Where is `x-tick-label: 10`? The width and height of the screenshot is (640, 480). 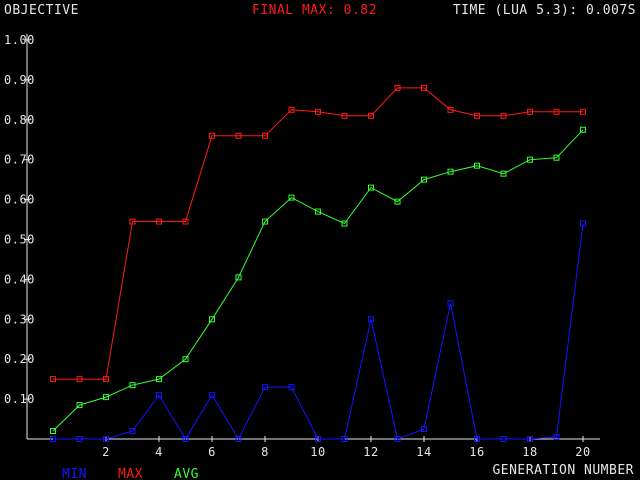 x-tick-label: 10 is located at coordinates (317, 452).